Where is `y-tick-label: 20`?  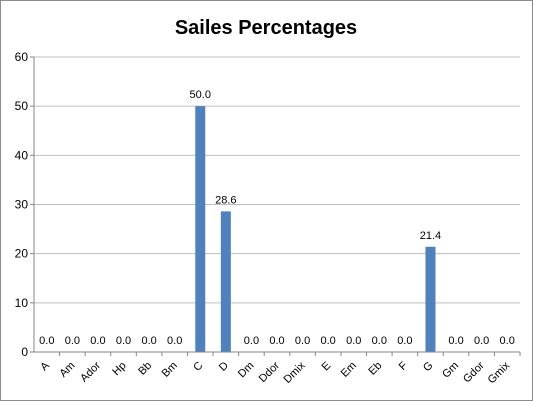 y-tick-label: 20 is located at coordinates (22, 254).